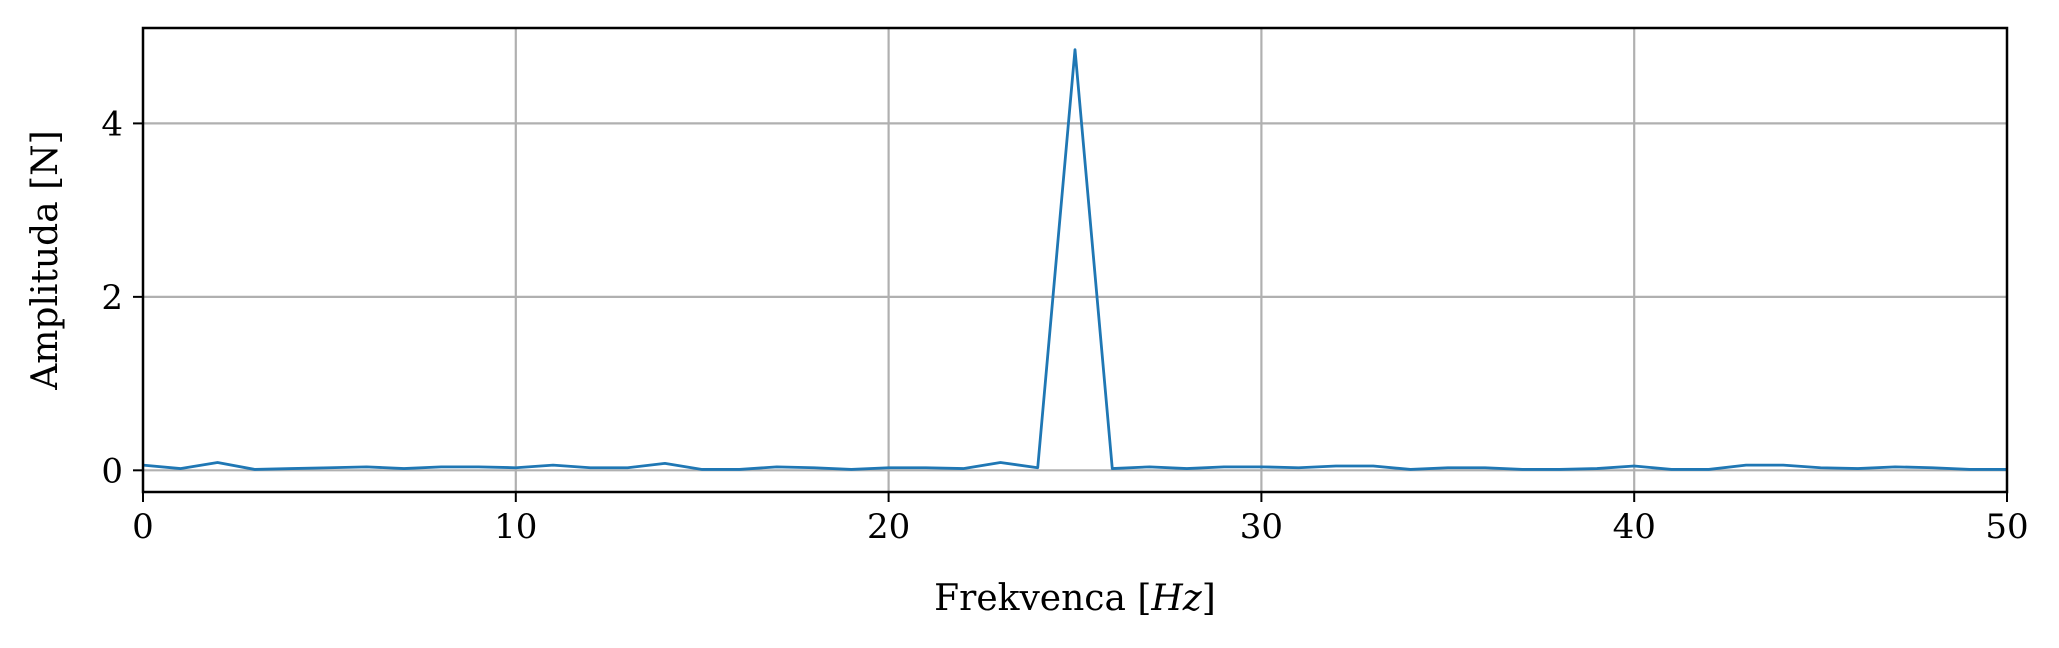  What do you see at coordinates (143, 527) in the screenshot?
I see `x-tick-label: 0` at bounding box center [143, 527].